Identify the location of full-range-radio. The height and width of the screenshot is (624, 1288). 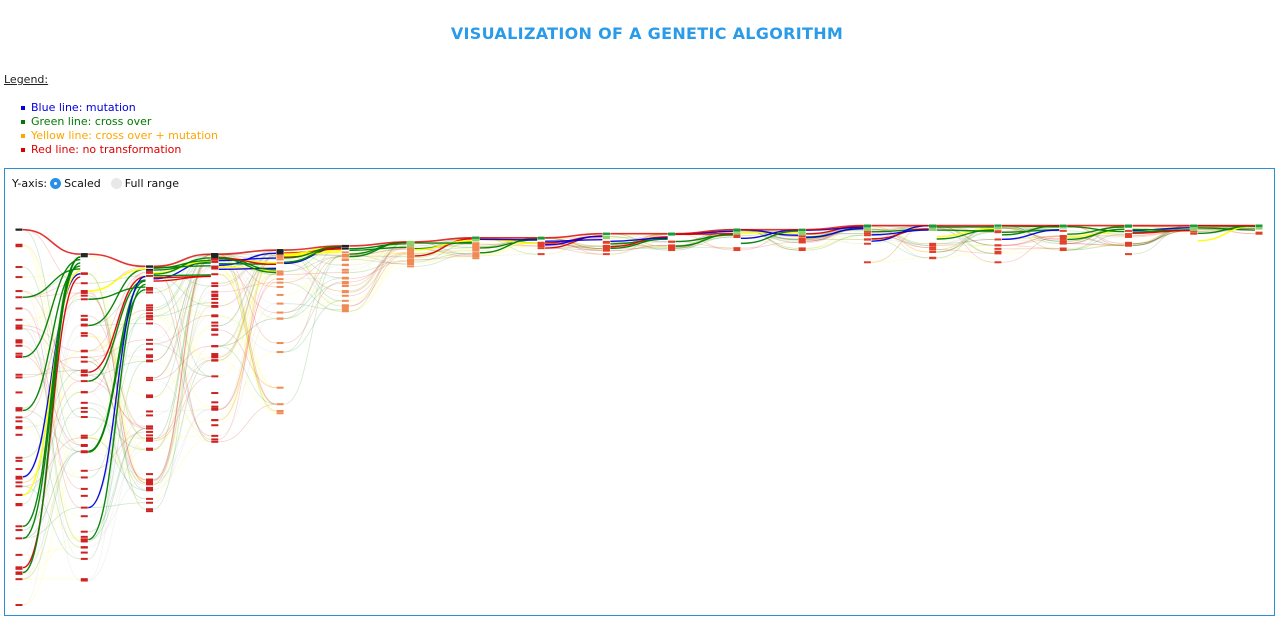
(116, 183).